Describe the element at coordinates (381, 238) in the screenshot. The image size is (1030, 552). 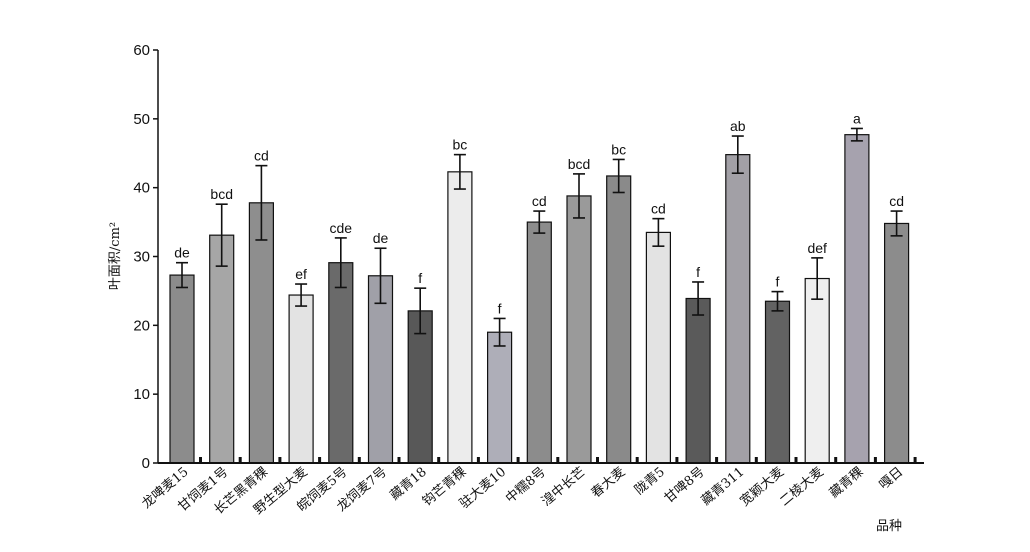
I see `significance-letter-5: de` at that location.